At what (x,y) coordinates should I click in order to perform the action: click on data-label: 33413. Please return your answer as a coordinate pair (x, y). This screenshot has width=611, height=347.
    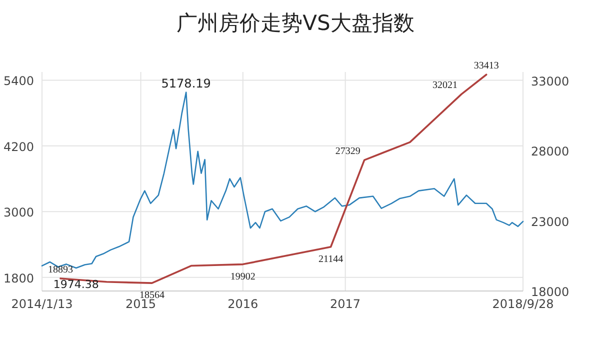
    Looking at the image, I should click on (486, 66).